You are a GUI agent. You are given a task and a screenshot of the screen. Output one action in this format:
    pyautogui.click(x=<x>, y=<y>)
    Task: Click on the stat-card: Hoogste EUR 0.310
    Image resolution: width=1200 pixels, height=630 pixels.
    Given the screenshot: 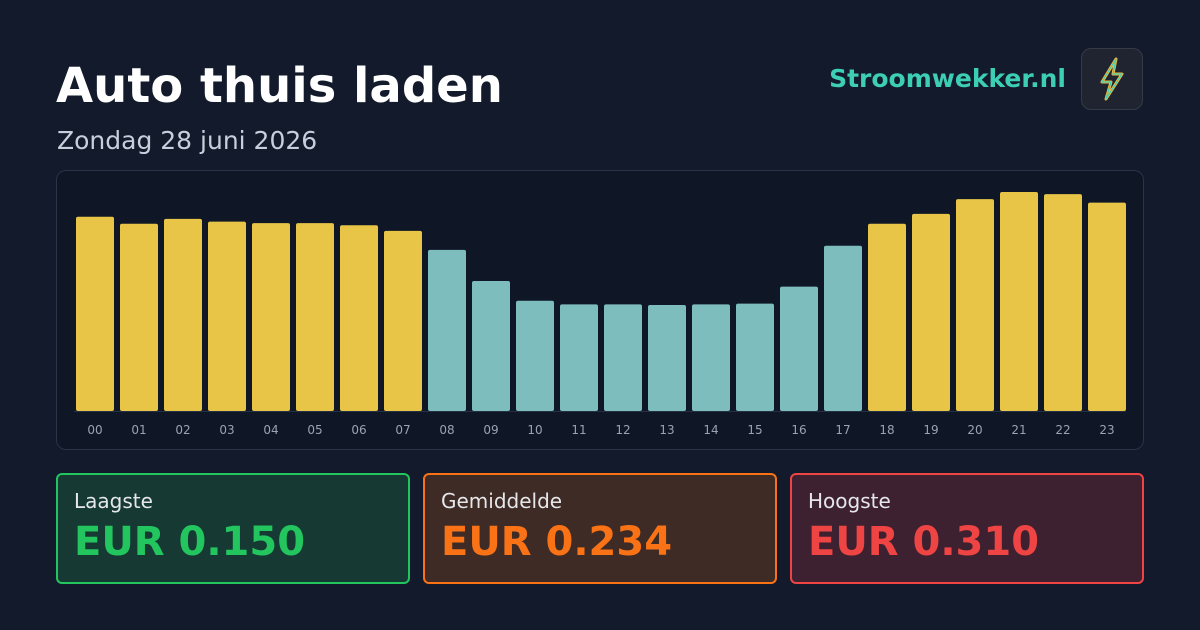 What is the action you would take?
    pyautogui.click(x=967, y=528)
    